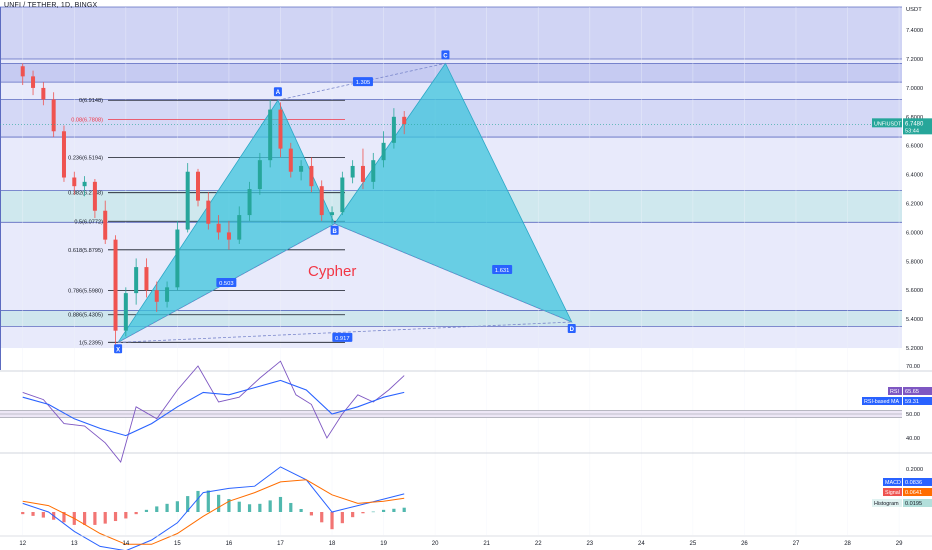  Describe the element at coordinates (451, 33) in the screenshot. I see `upper-zone` at that location.